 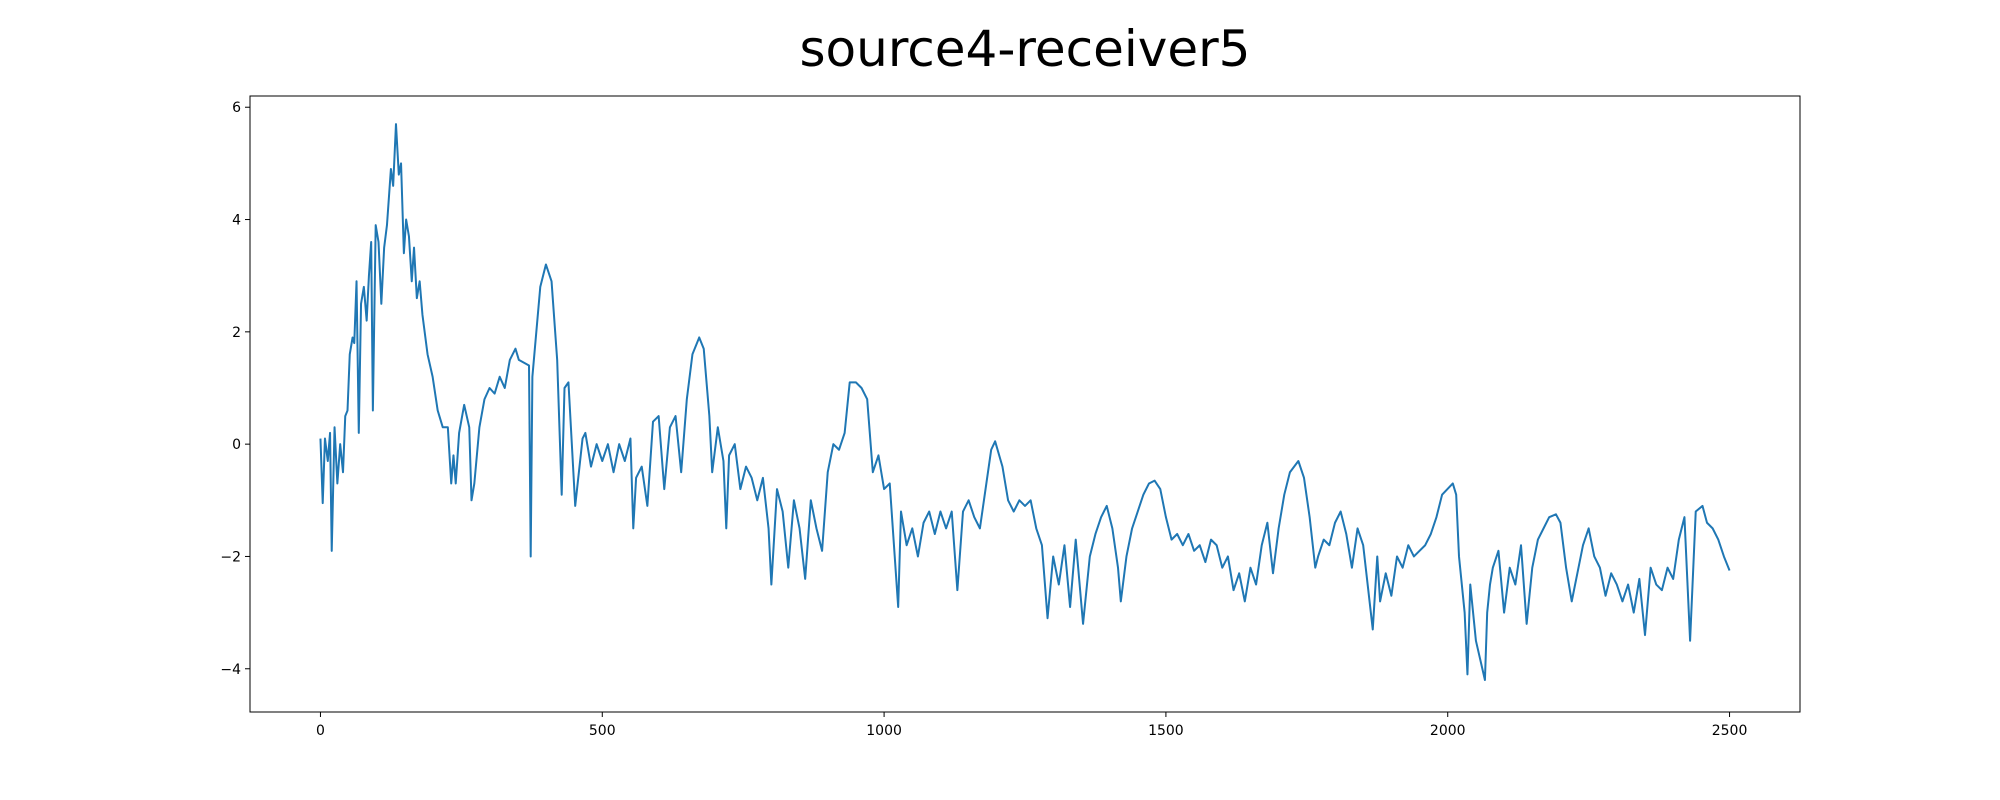 What do you see at coordinates (236, 221) in the screenshot?
I see `y-tick-label: 4` at bounding box center [236, 221].